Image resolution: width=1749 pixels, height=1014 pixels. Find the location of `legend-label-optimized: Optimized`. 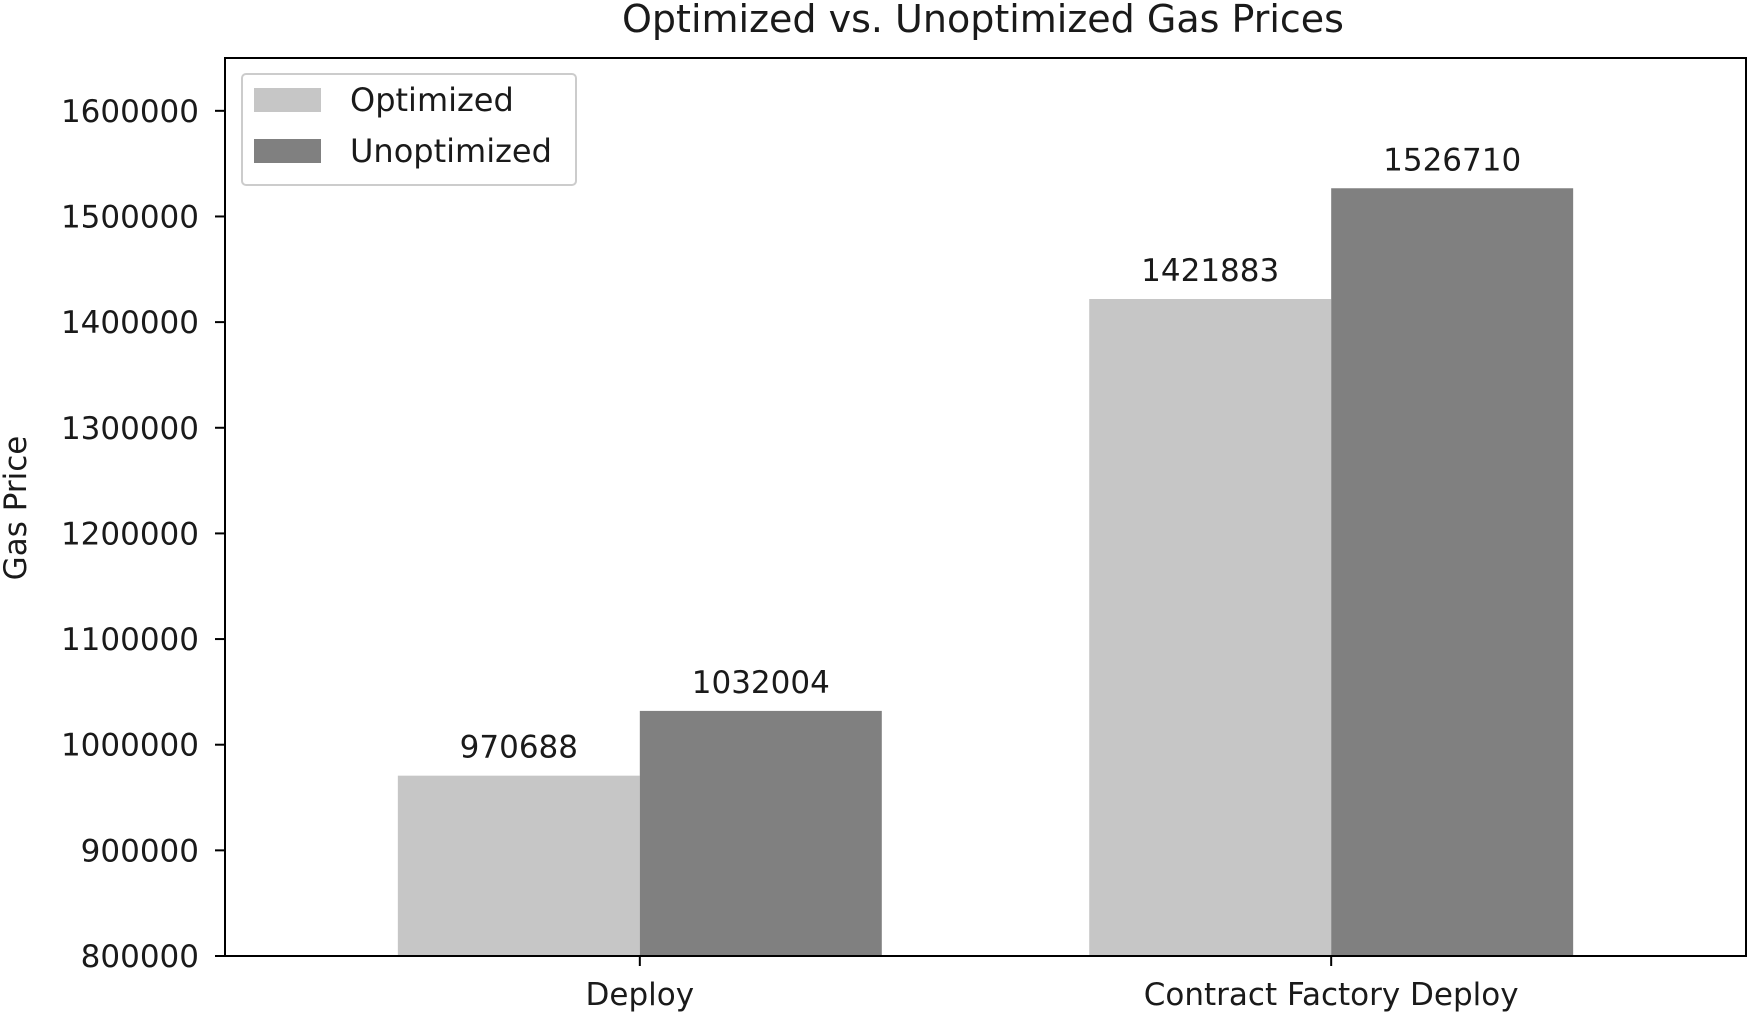

legend-label-optimized: Optimized is located at coordinates (432, 100).